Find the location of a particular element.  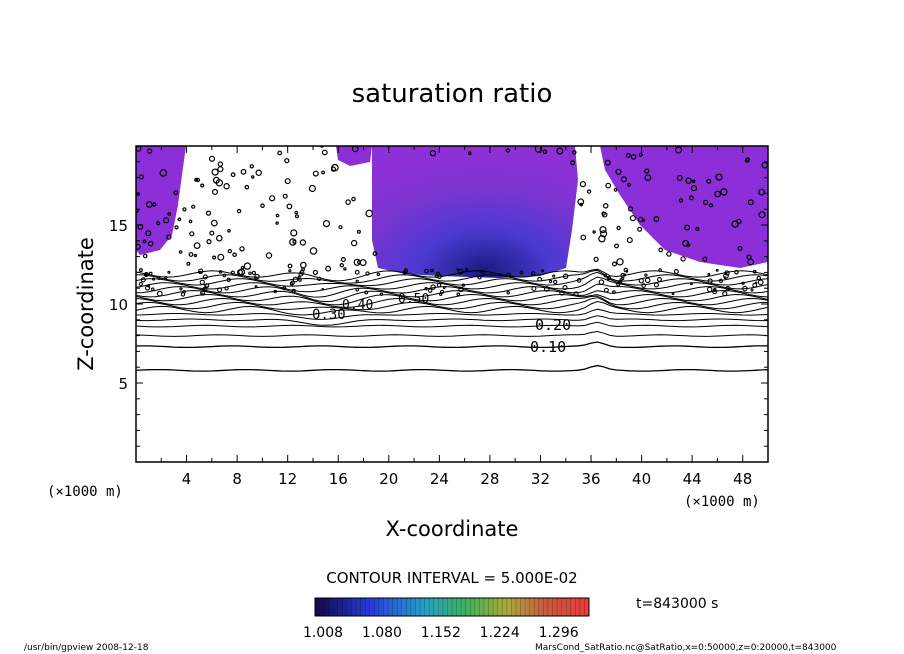

time-label: t=843000 s is located at coordinates (677, 604).